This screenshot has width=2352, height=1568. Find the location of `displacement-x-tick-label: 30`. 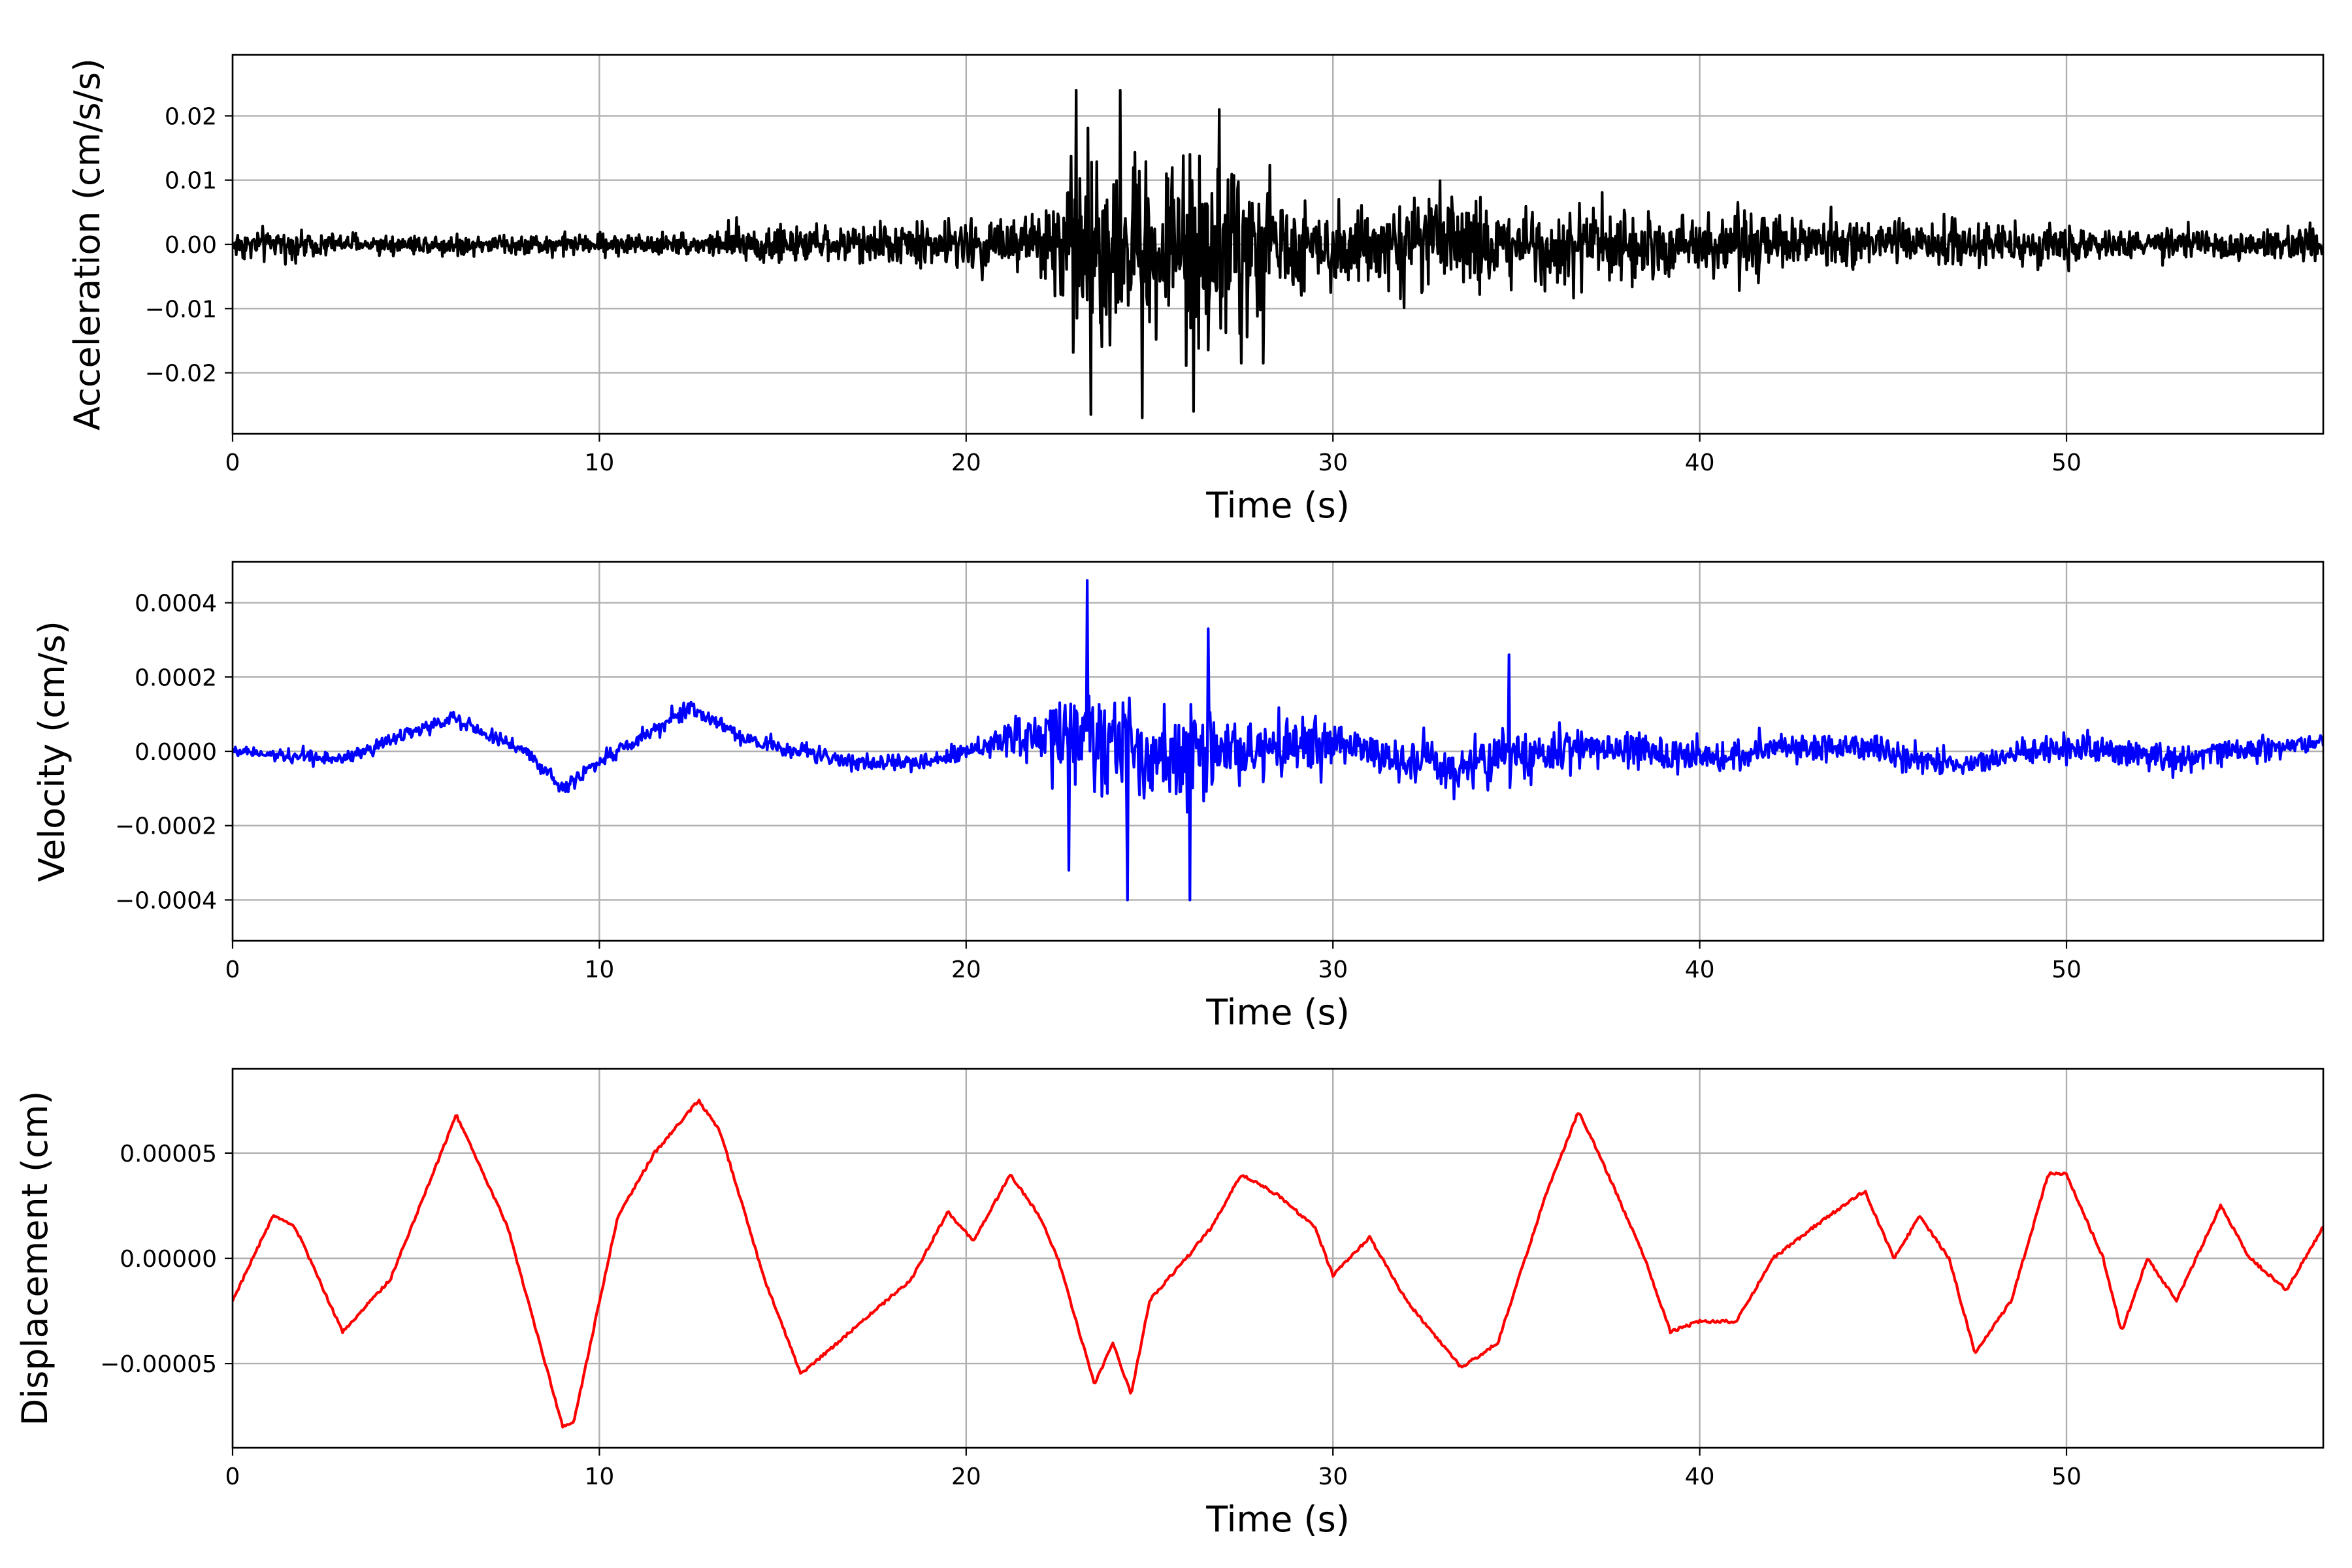

displacement-x-tick-label: 30 is located at coordinates (1333, 1476).